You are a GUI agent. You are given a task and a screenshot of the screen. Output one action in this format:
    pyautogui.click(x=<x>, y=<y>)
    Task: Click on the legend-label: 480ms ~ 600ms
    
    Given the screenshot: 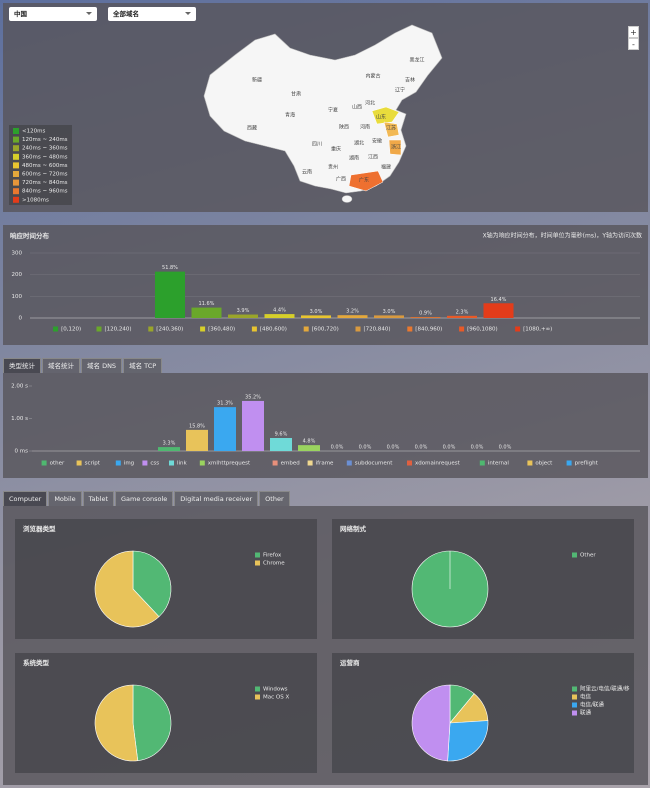 What is the action you would take?
    pyautogui.click(x=45, y=166)
    